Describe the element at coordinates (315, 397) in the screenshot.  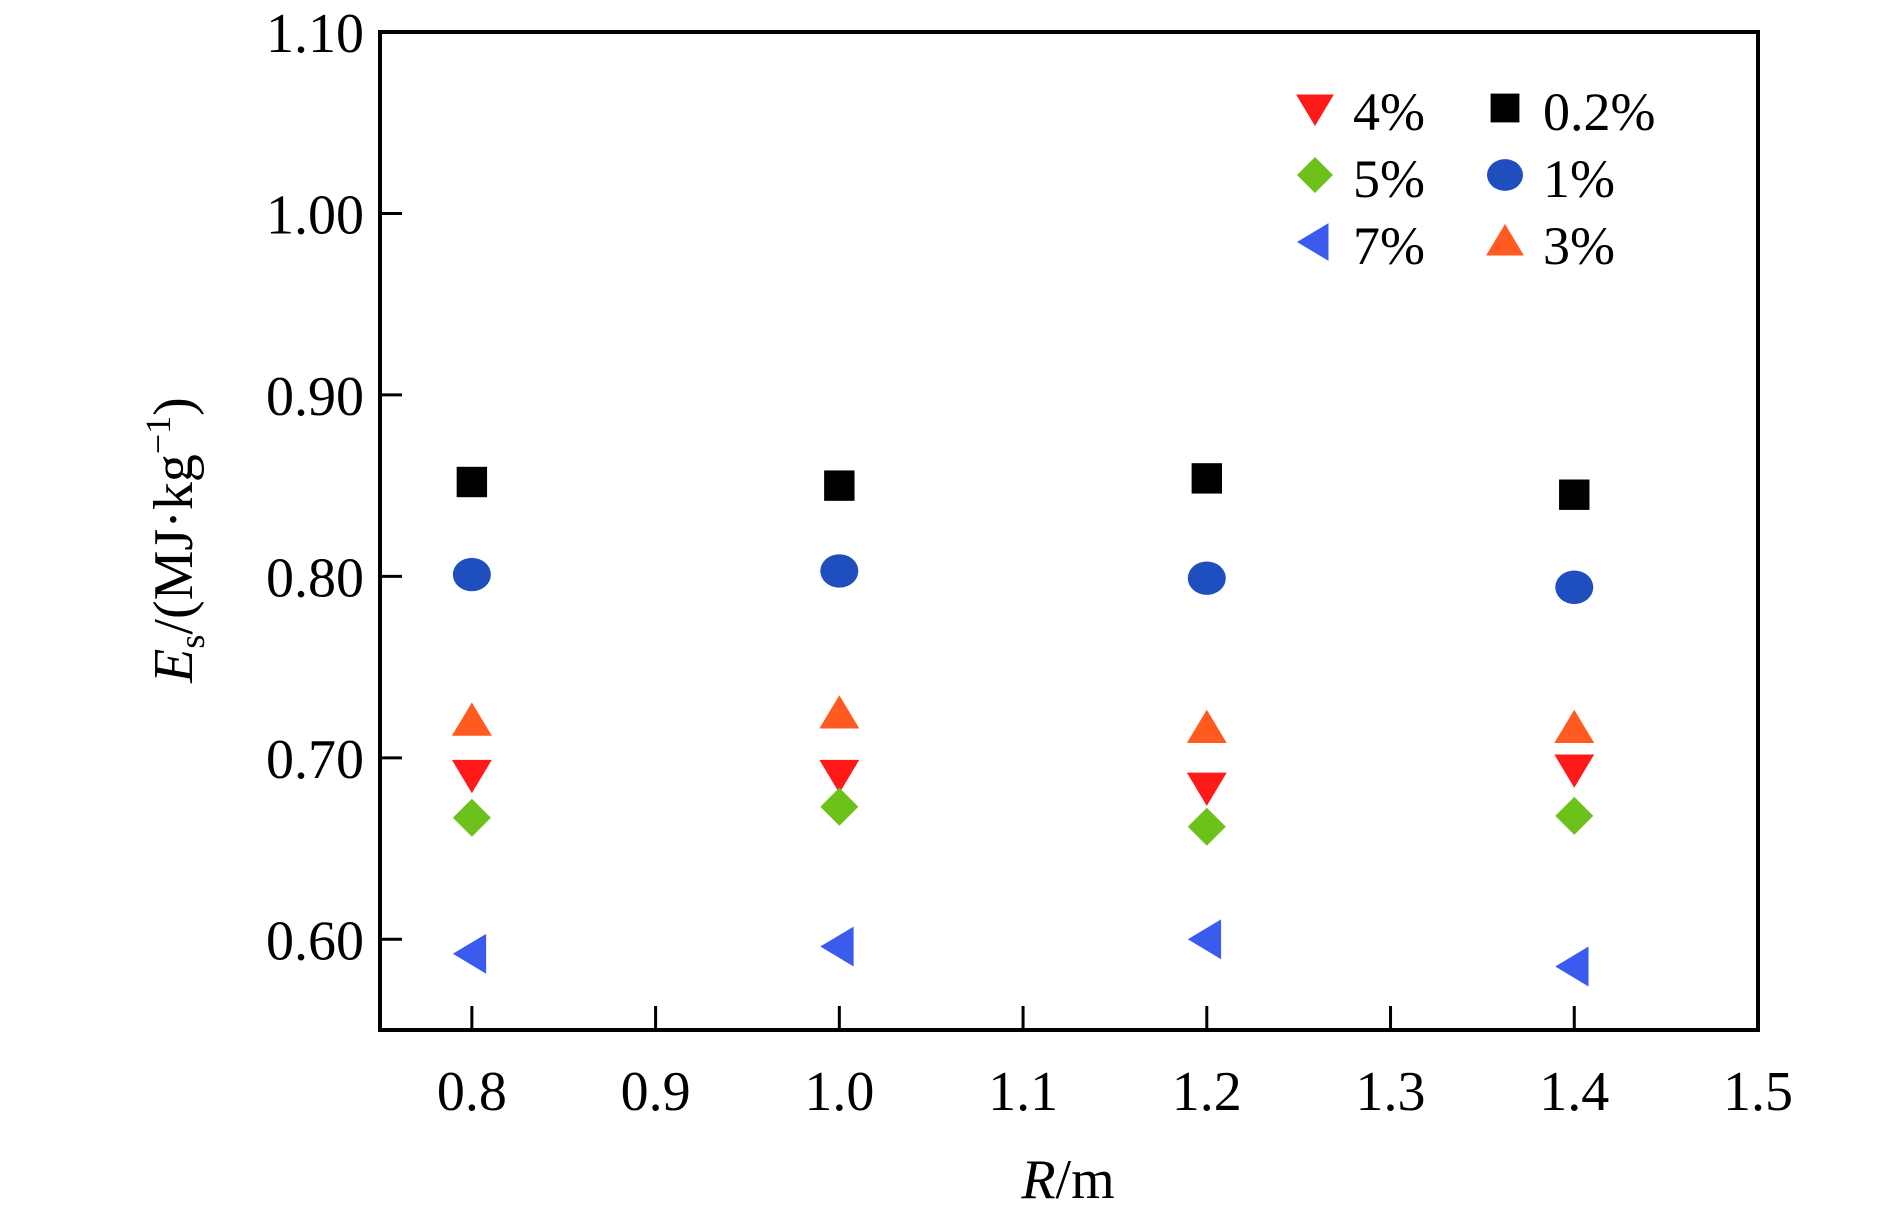
I see `y-tick-label: 0.90` at that location.